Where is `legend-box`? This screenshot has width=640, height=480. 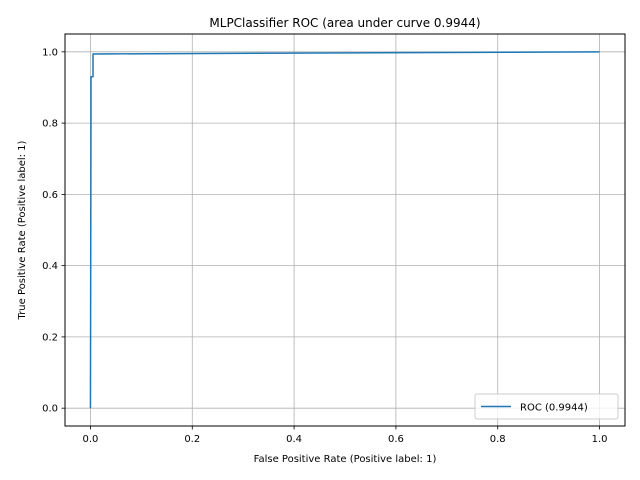
legend-box is located at coordinates (546, 406).